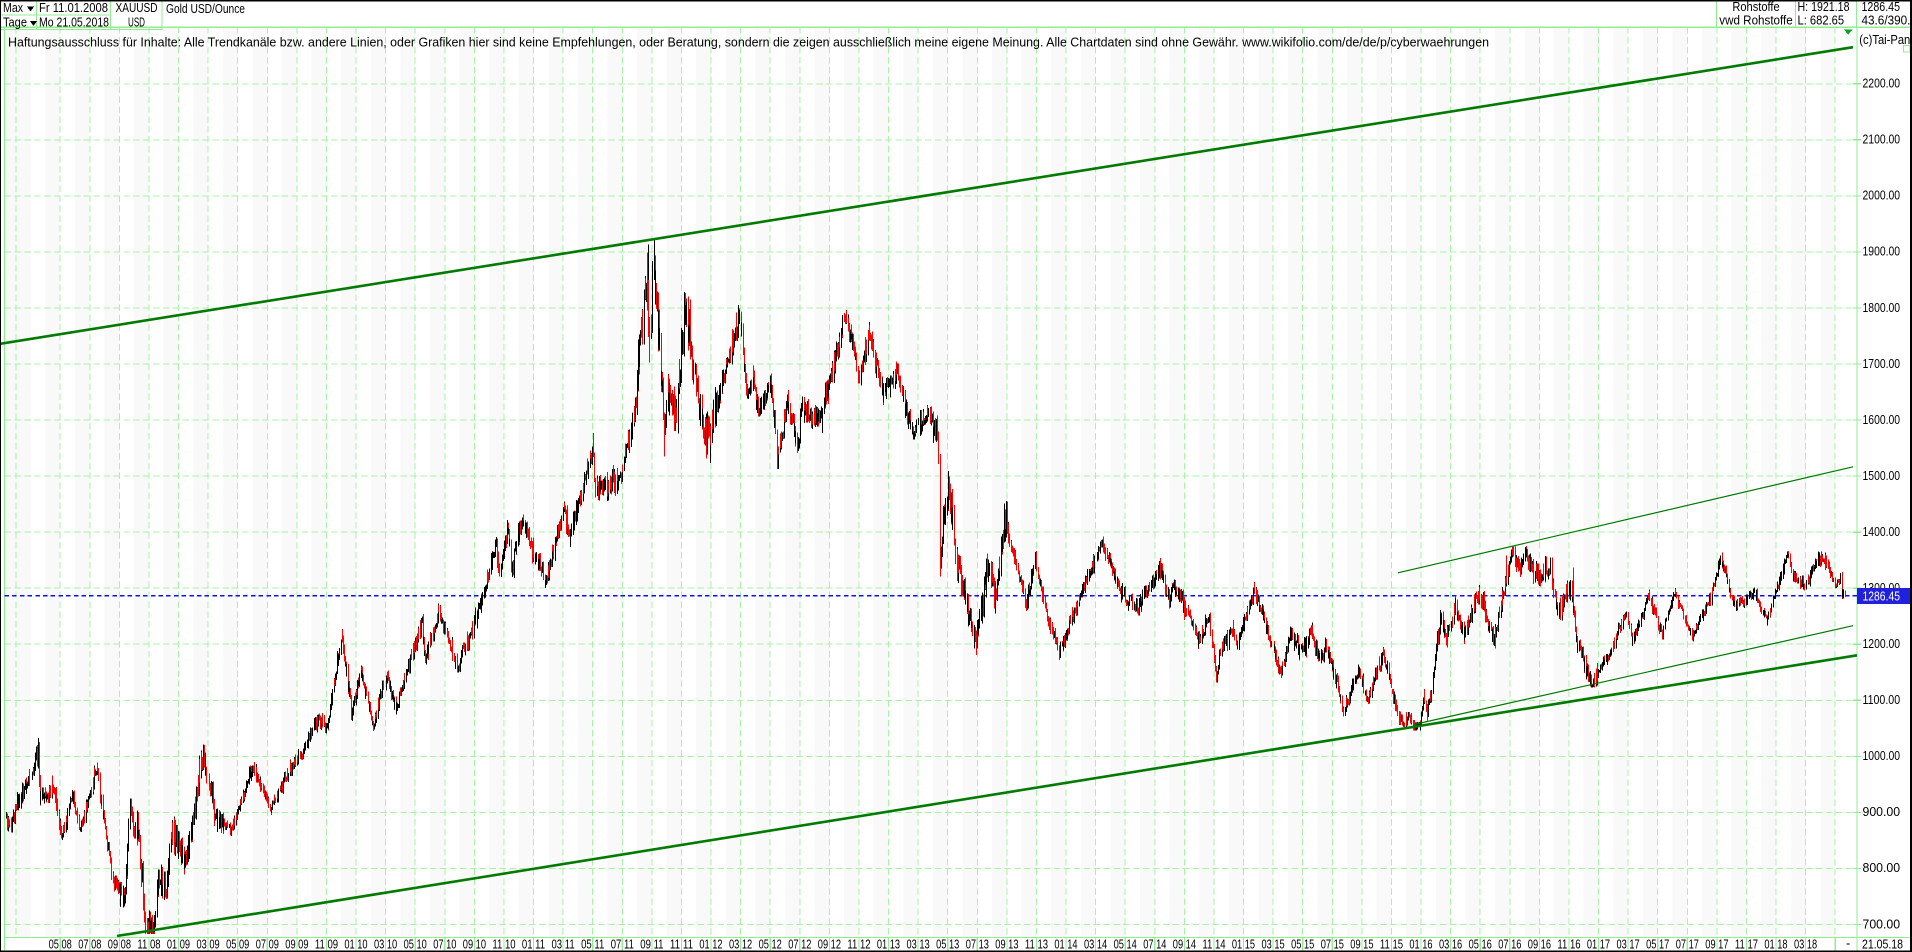 This screenshot has height=952, width=1912. Describe the element at coordinates (977, 943) in the screenshot. I see `svg-text: 07 13` at that location.